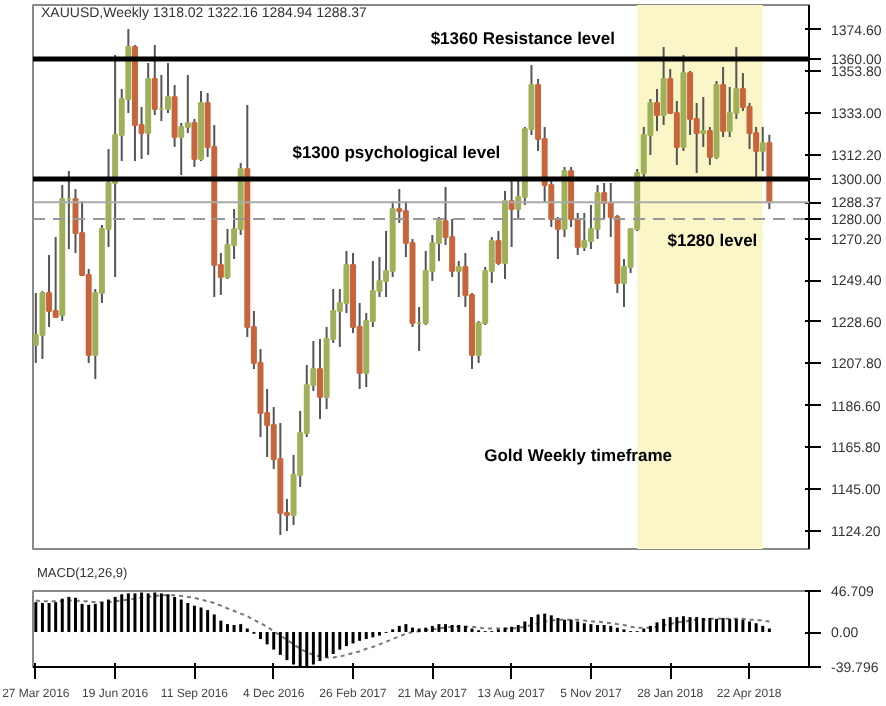 The width and height of the screenshot is (886, 706). What do you see at coordinates (396, 151) in the screenshot?
I see `annotation: $1300 psychological level` at bounding box center [396, 151].